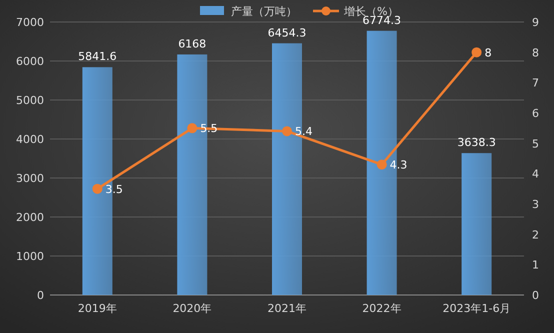 The height and width of the screenshot is (333, 554). What do you see at coordinates (535, 22) in the screenshot?
I see `y2-tick-label: 9` at bounding box center [535, 22].